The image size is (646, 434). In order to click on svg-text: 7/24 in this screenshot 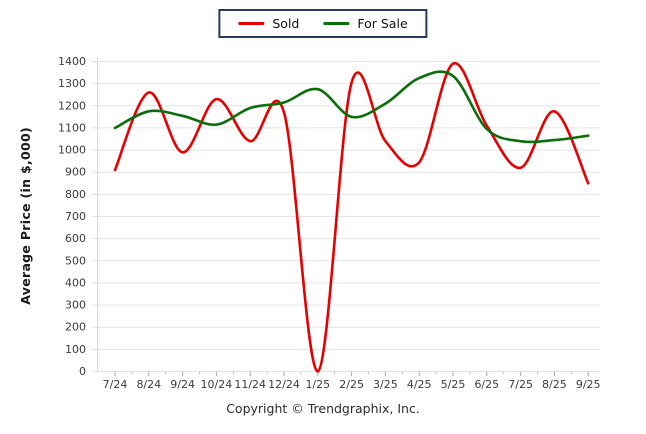, I will do `click(115, 384)`.